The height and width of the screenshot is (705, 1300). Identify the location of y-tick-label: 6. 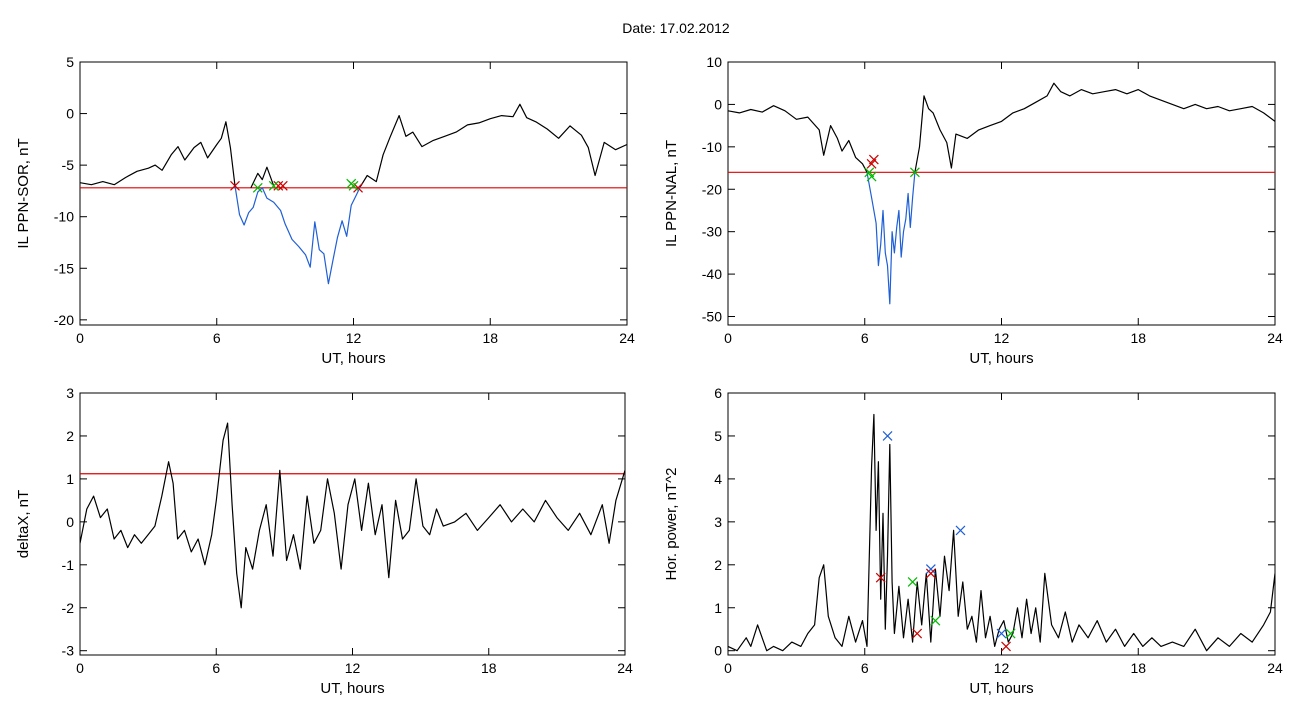
(718, 393).